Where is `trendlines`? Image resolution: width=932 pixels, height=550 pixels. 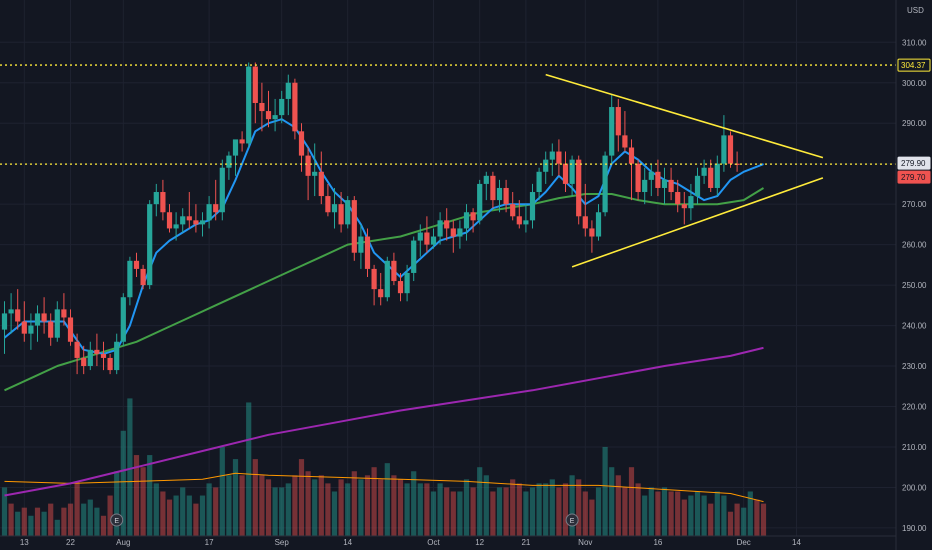
trendlines is located at coordinates (684, 170).